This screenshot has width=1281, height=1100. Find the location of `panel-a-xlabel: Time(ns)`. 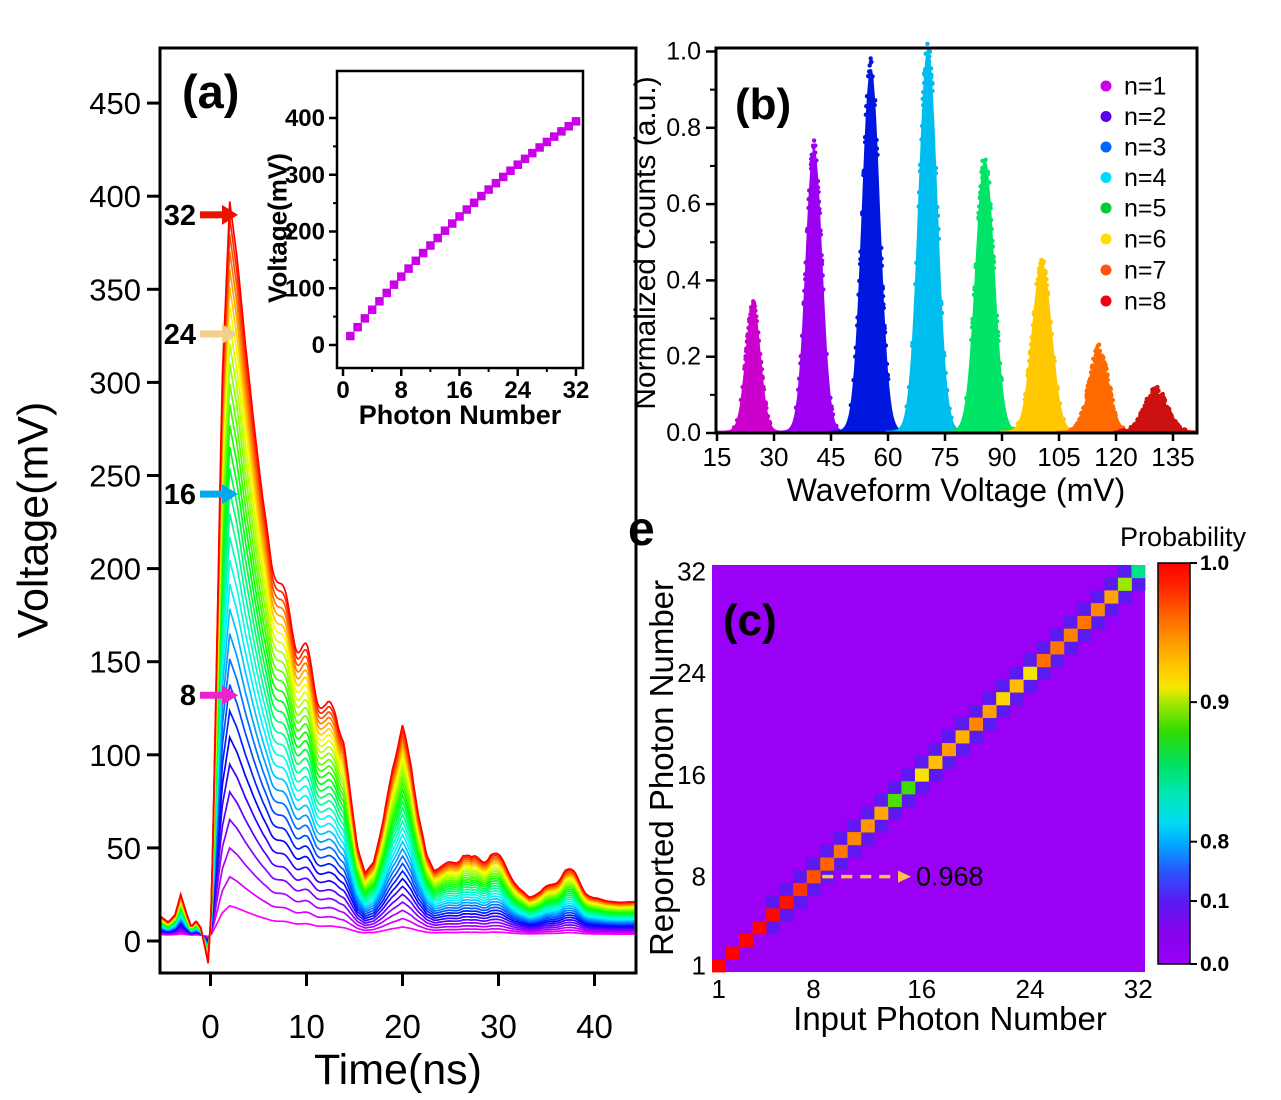

panel-a-xlabel: Time(ns) is located at coordinates (398, 1070).